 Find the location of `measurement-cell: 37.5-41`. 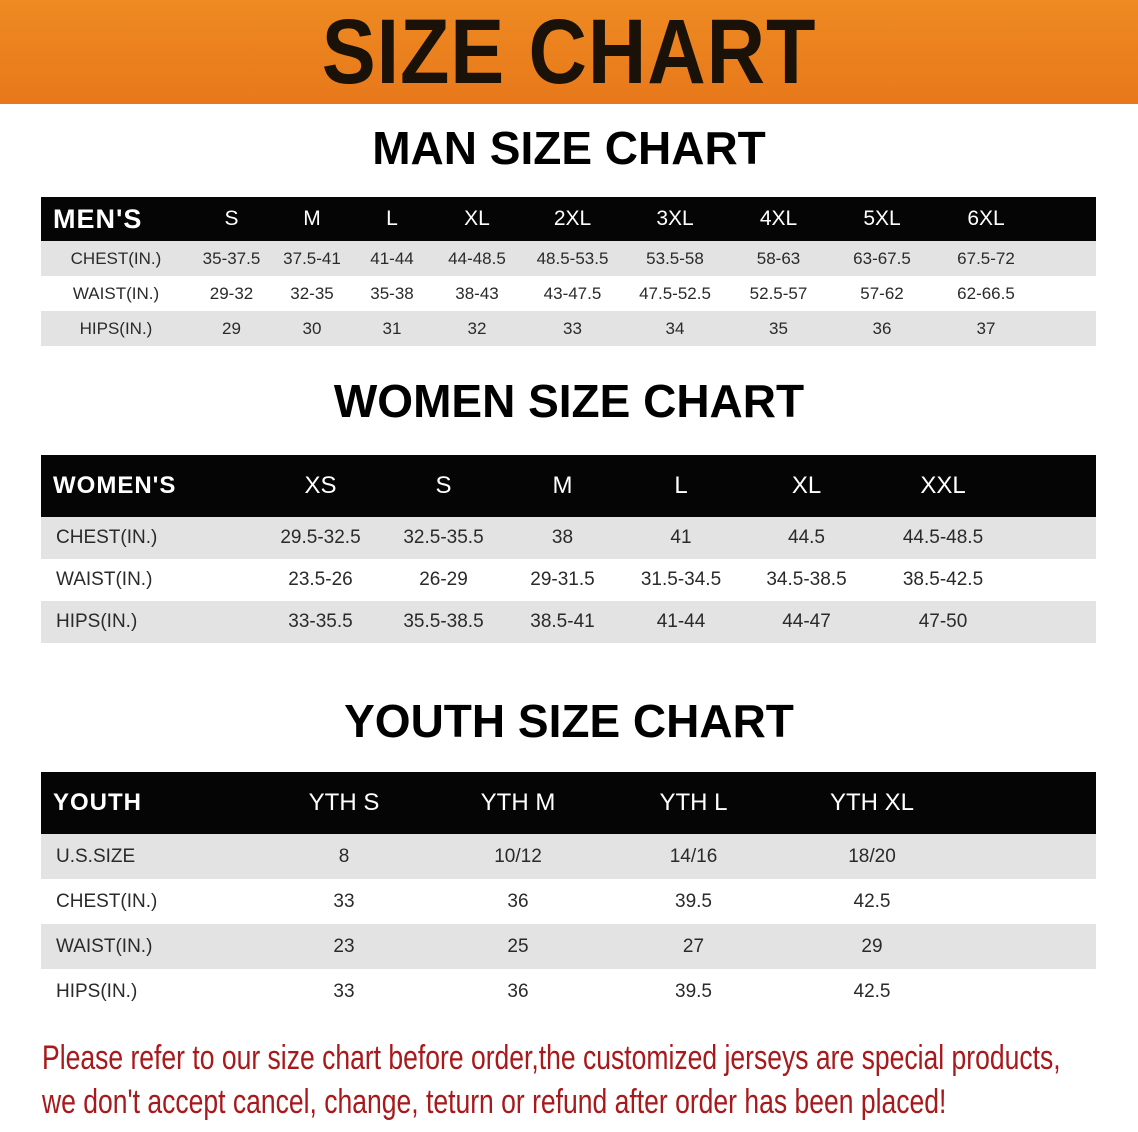

measurement-cell: 37.5-41 is located at coordinates (312, 258).